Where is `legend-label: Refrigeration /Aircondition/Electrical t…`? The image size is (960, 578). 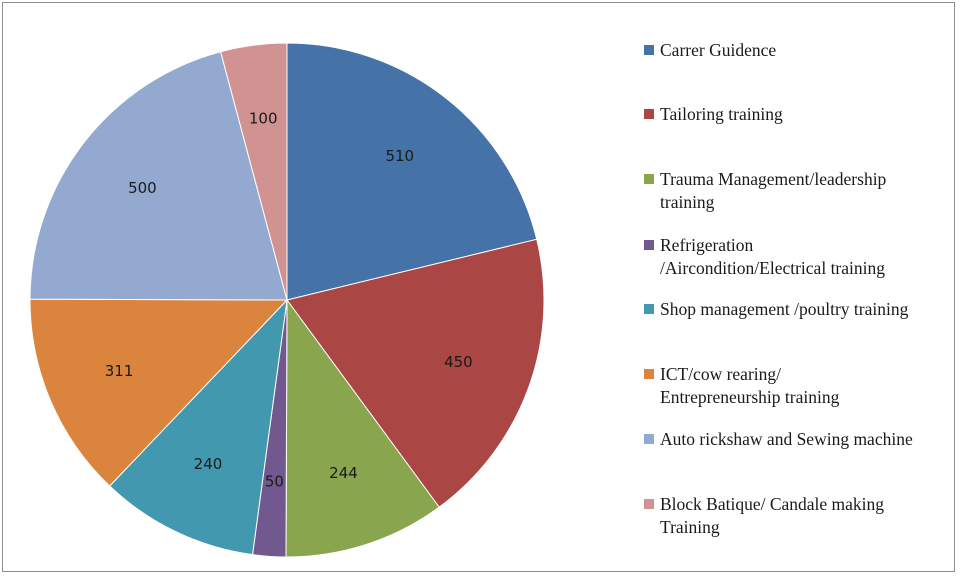
legend-label: Refrigeration /Aircondition/Electrical t… is located at coordinates (772, 256).